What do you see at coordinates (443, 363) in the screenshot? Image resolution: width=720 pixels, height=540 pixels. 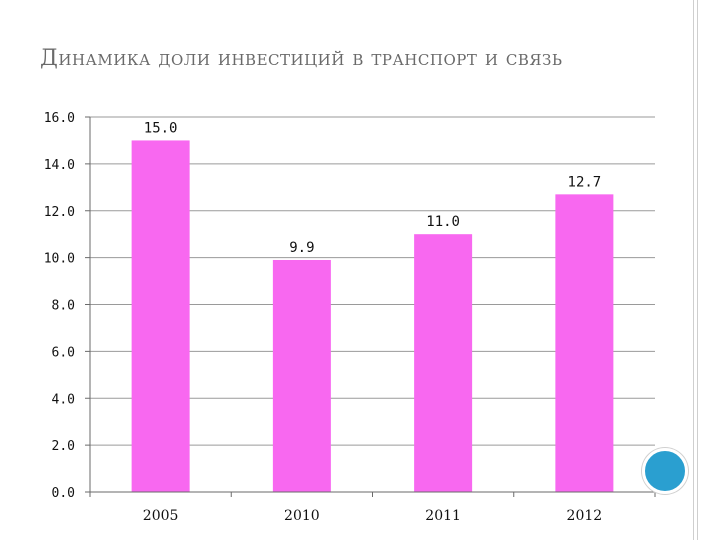 I see `bar-2011` at bounding box center [443, 363].